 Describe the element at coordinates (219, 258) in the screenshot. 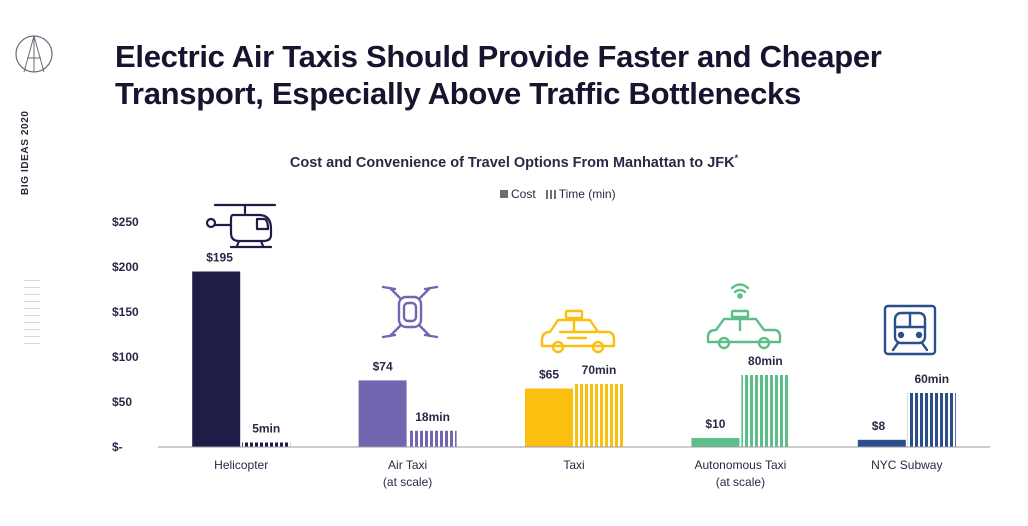

I see `cost-data-label: $195` at that location.